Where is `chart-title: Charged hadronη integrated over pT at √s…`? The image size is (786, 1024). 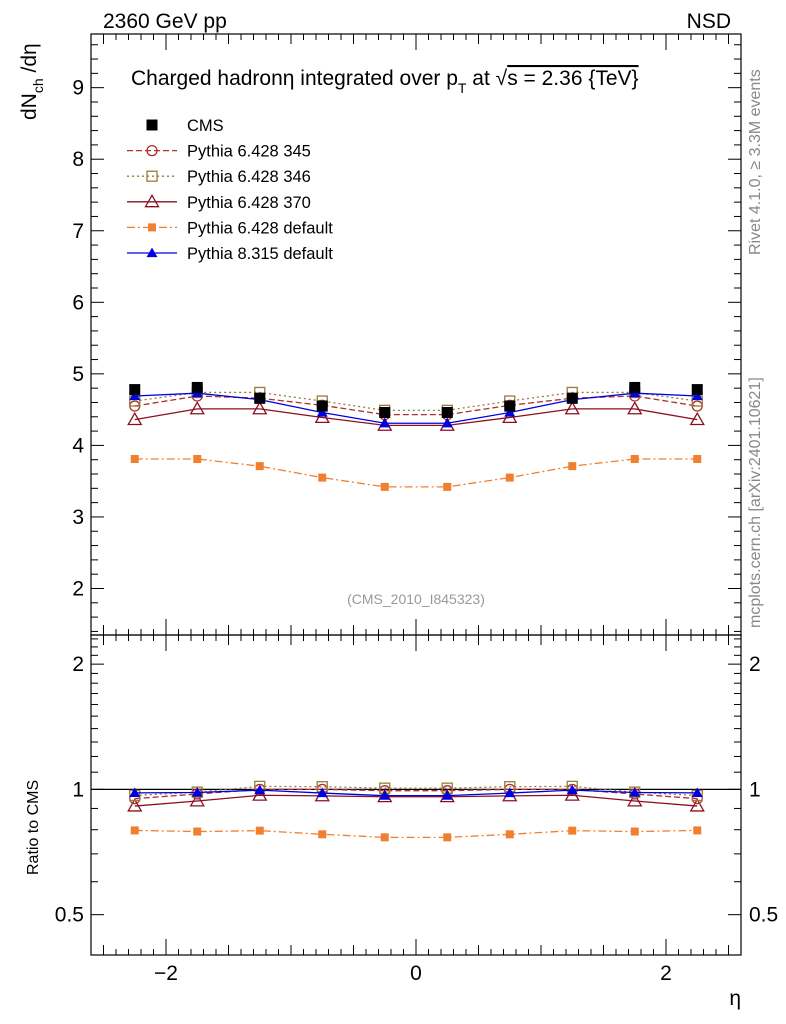
chart-title: Charged hadronη integrated over pT at √s… is located at coordinates (385, 81).